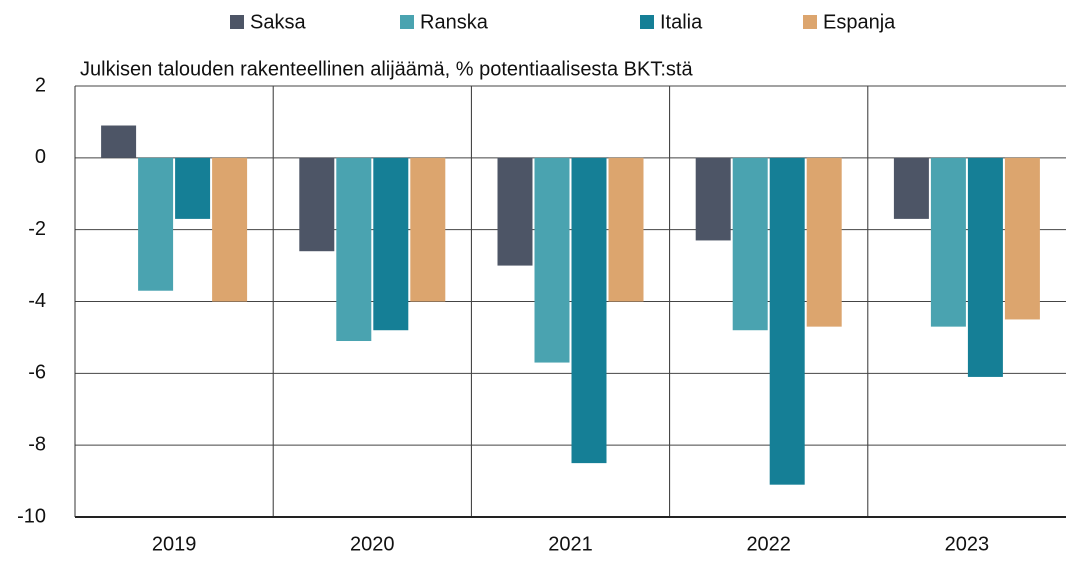 This screenshot has height=562, width=1068. I want to click on x-tick-label: 2020, so click(372, 544).